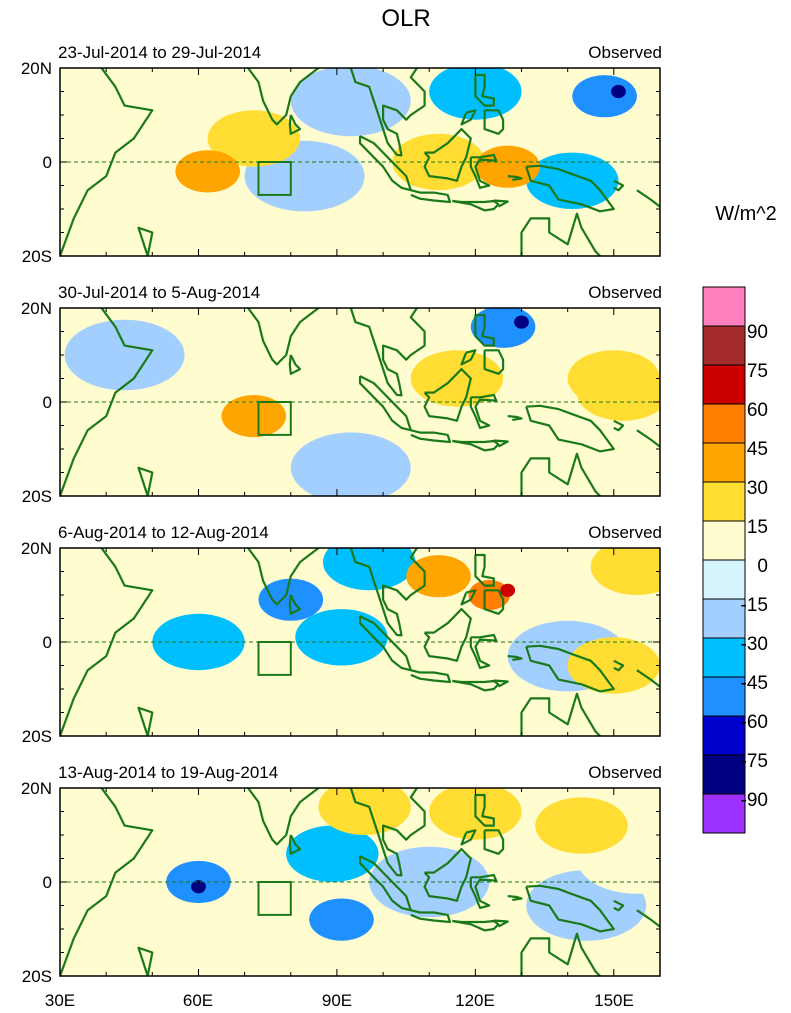  I want to click on colorbar-label-60: 60, so click(757, 410).